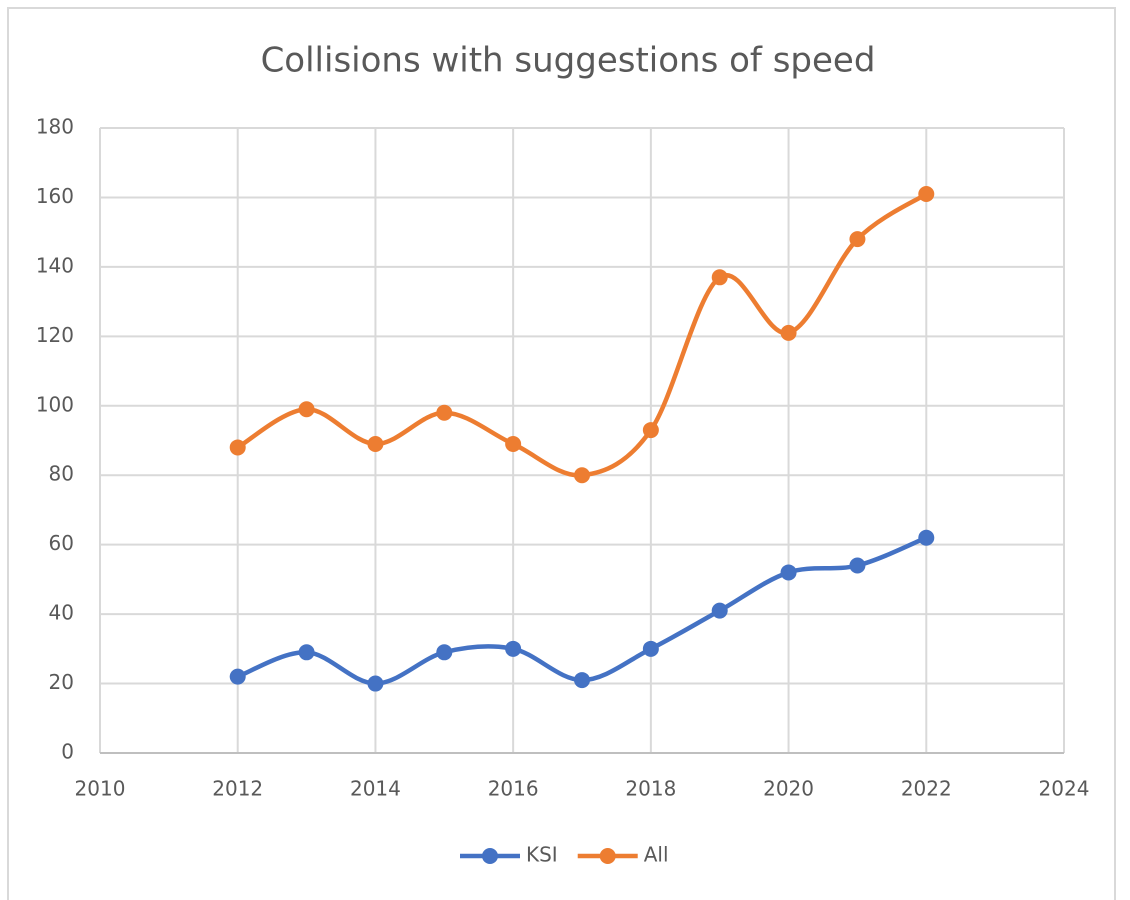  I want to click on x-tick-label: 2018, so click(650, 789).